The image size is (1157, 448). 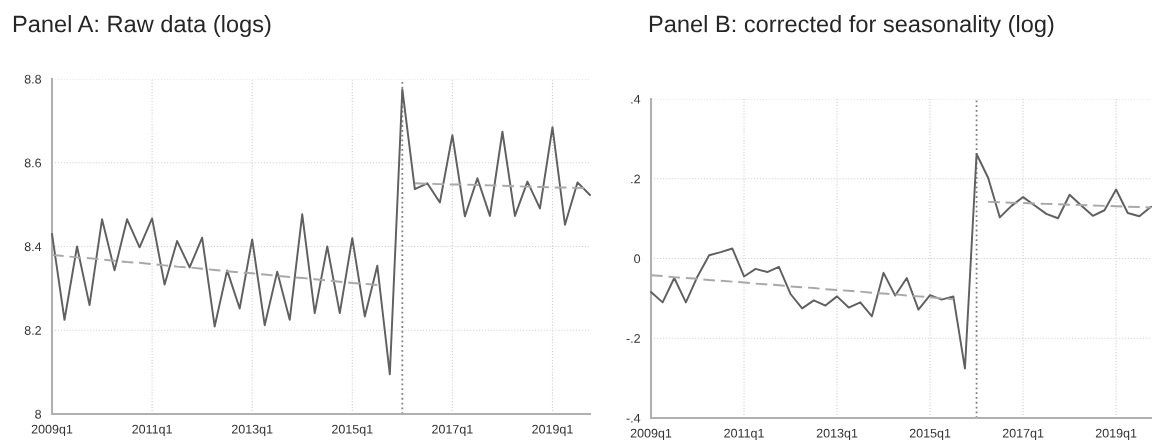 I want to click on y-tick-label: .2, so click(x=635, y=179).